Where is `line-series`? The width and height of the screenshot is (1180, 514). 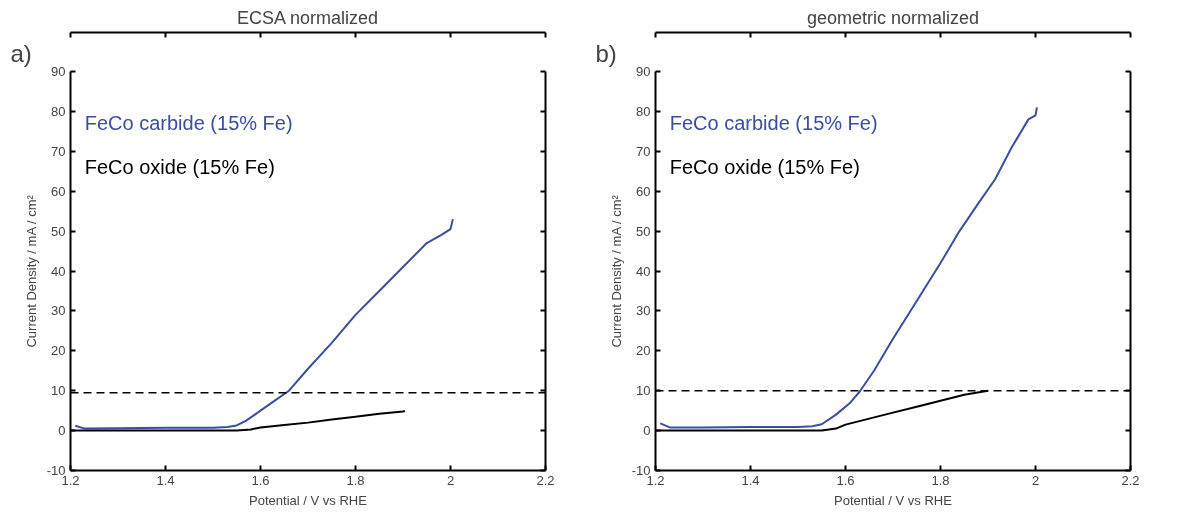
line-series is located at coordinates (264, 324).